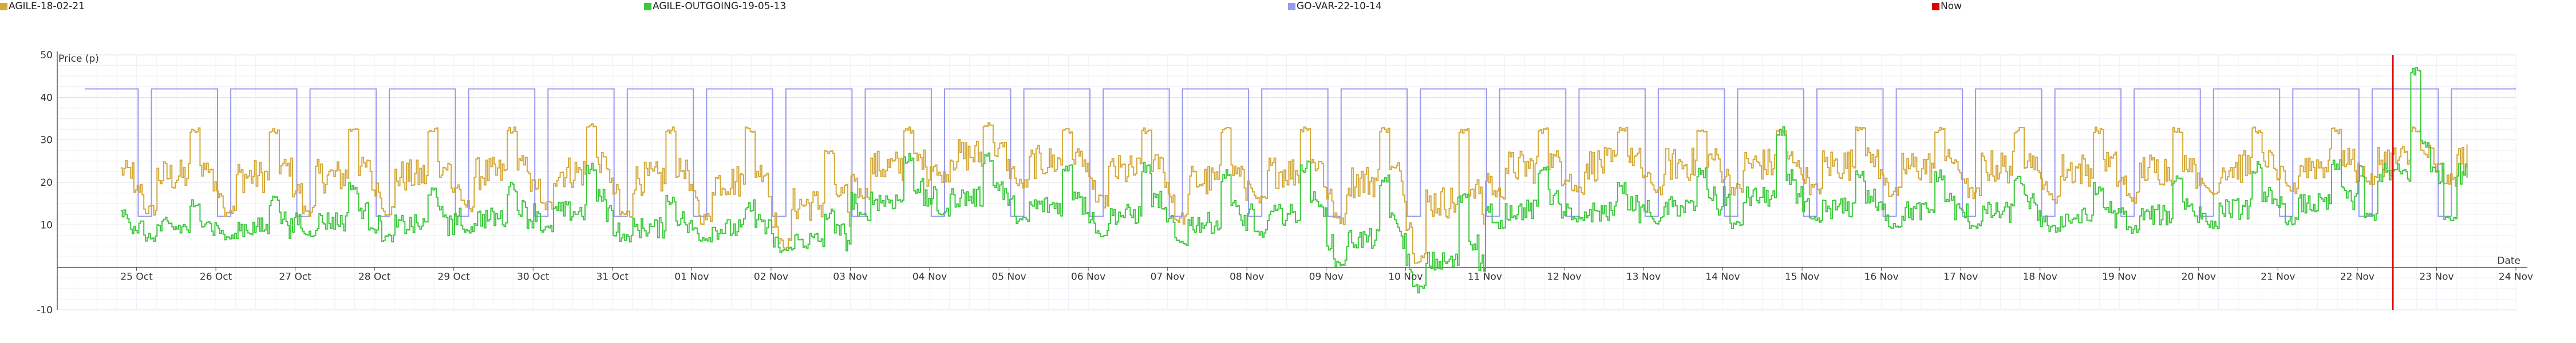 The width and height of the screenshot is (2576, 343). Describe the element at coordinates (45, 310) in the screenshot. I see `y-tick-label: -10` at that location.